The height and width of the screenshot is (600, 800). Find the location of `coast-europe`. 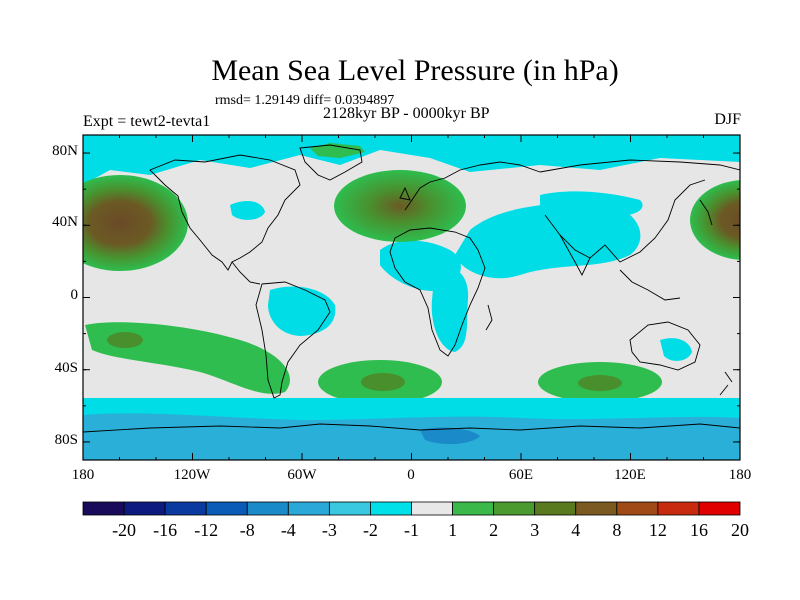

coast-europe is located at coordinates (472, 186).